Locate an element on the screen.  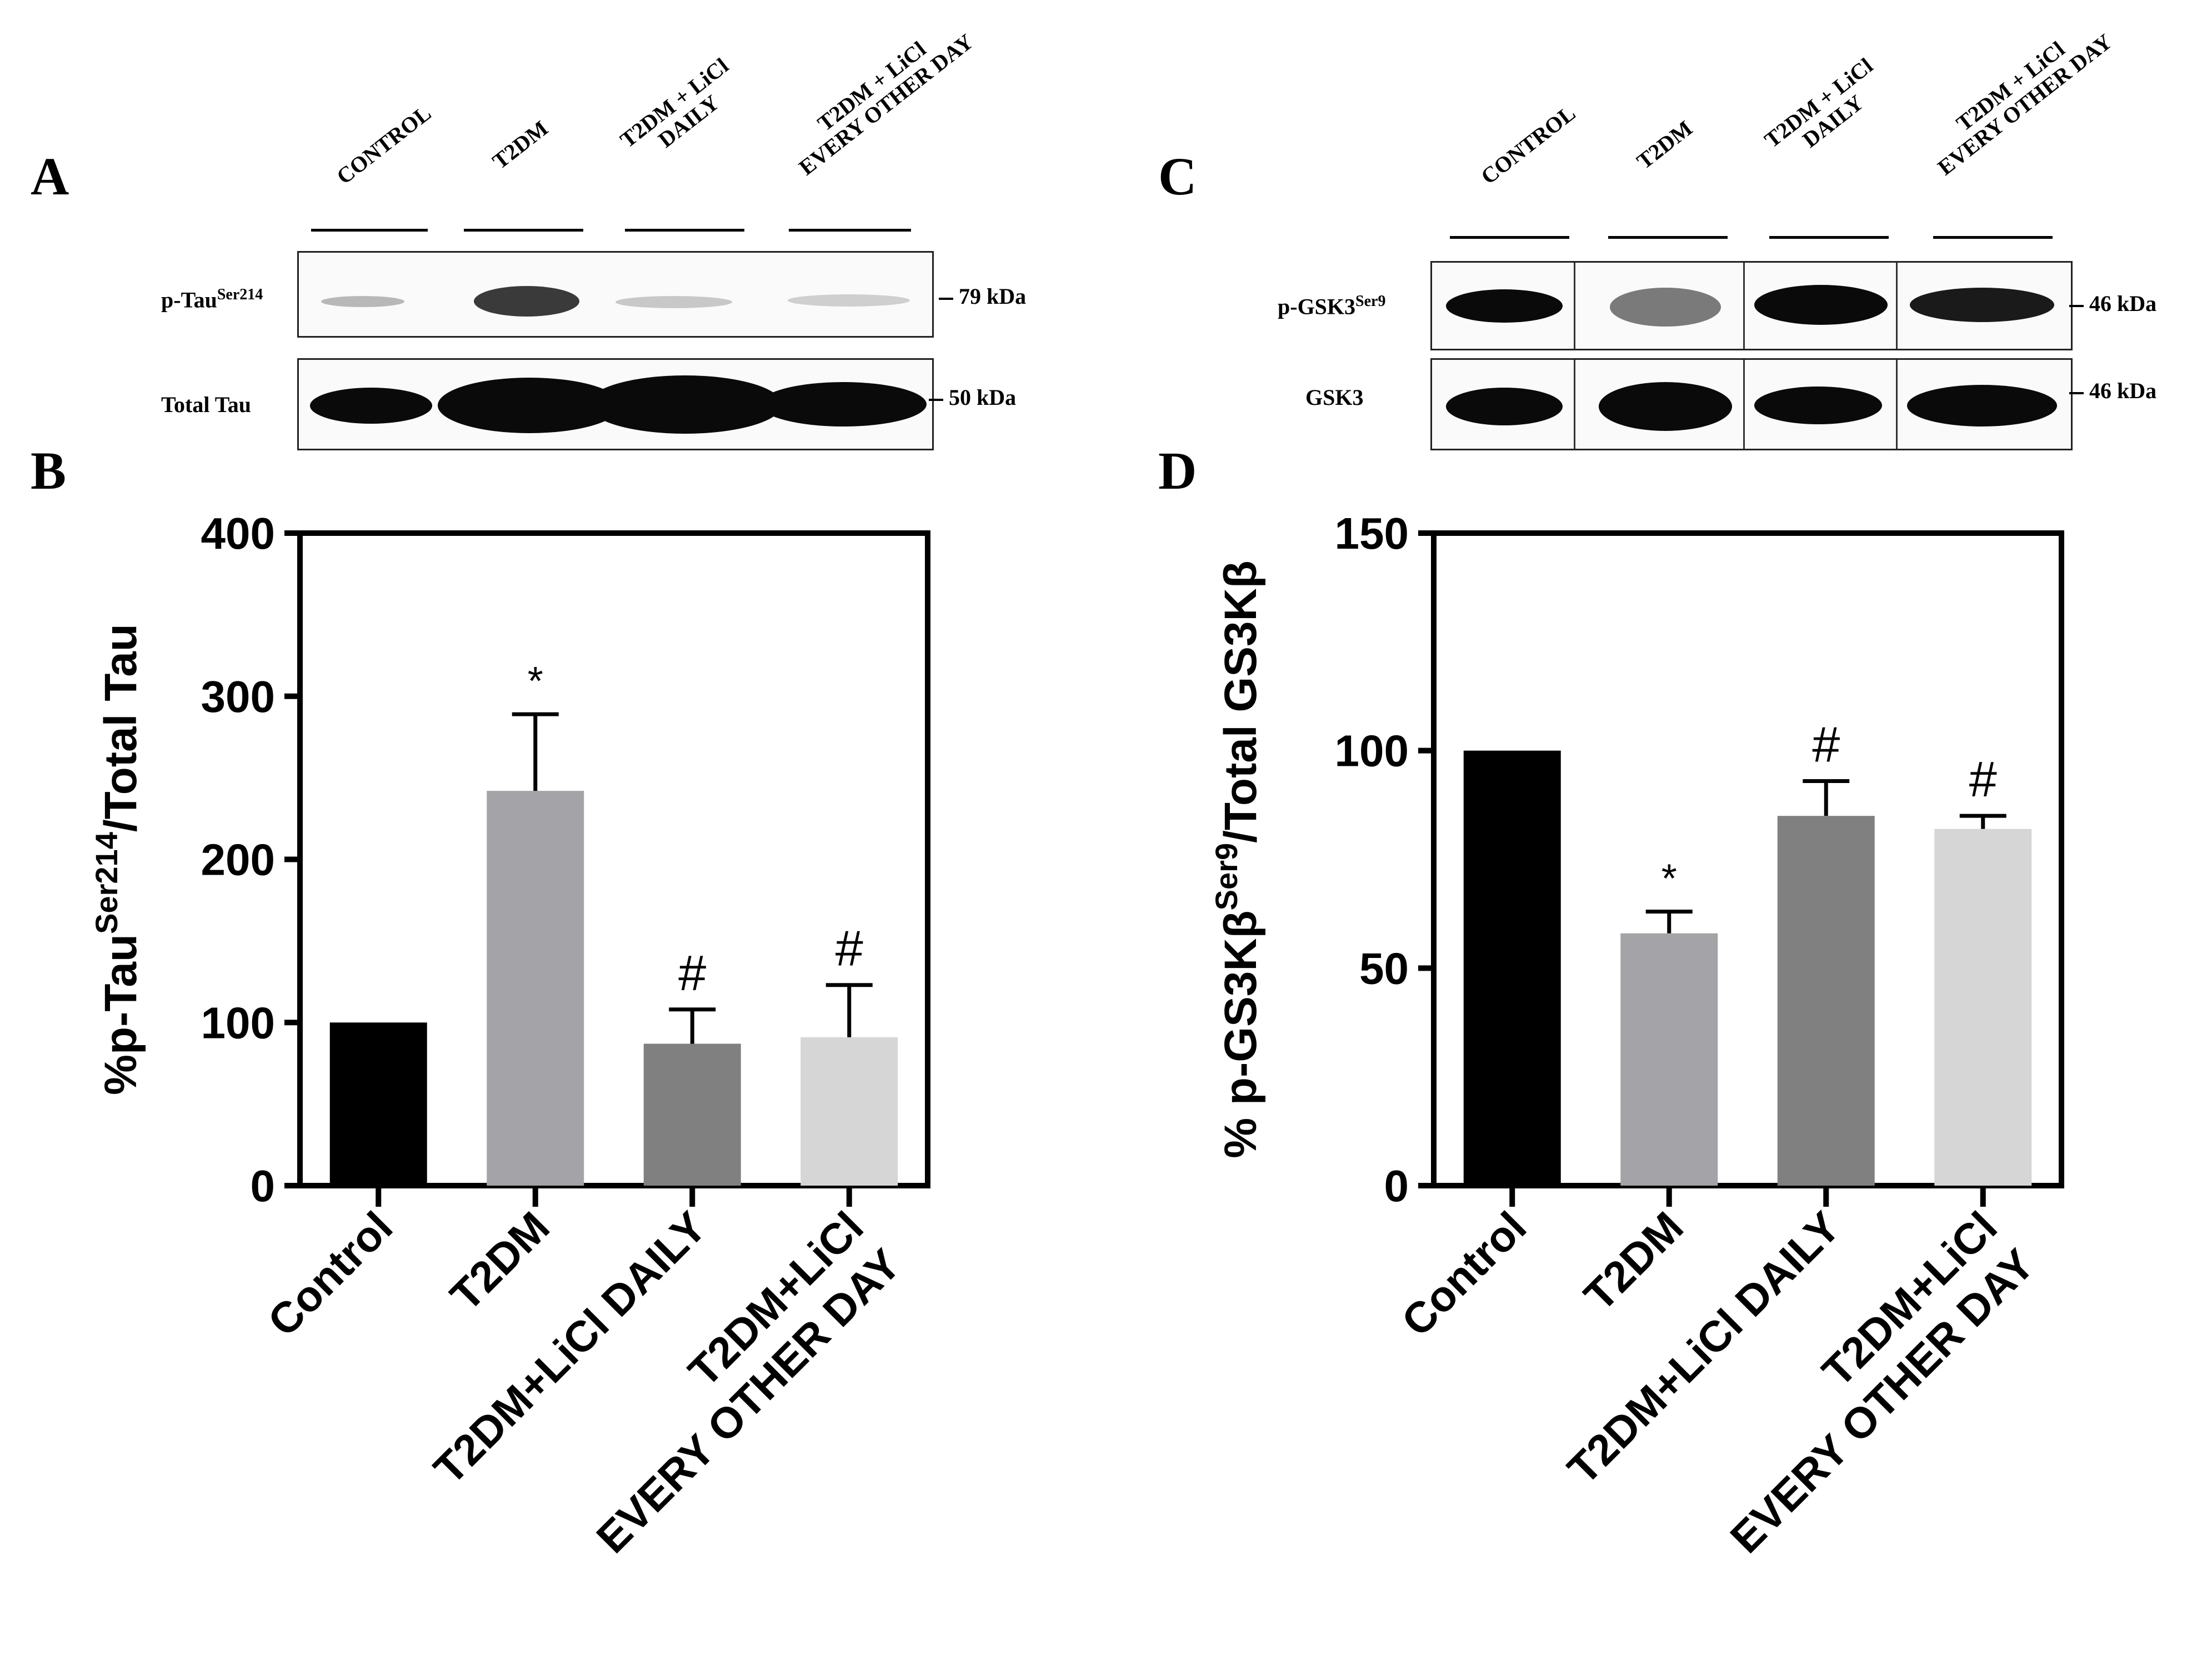
y-tick-label: 300 is located at coordinates (238, 696).